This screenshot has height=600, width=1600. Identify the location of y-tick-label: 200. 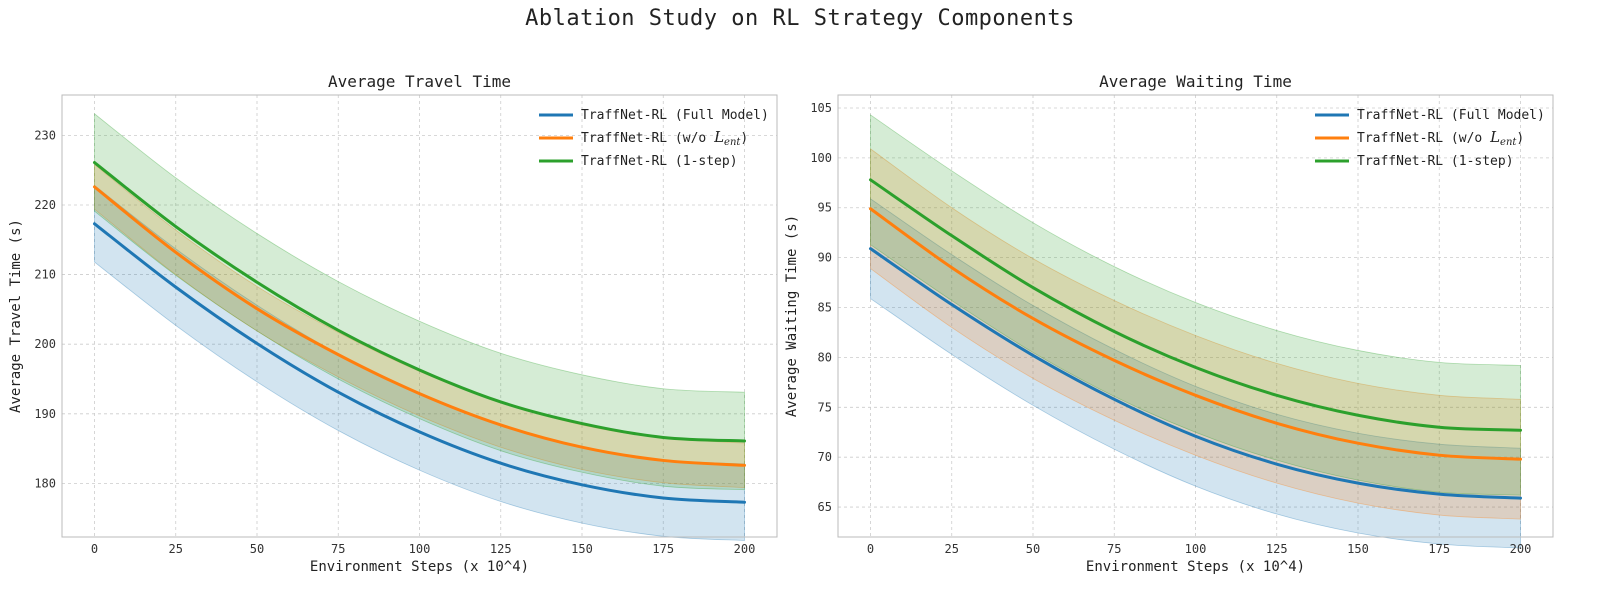
(45, 344).